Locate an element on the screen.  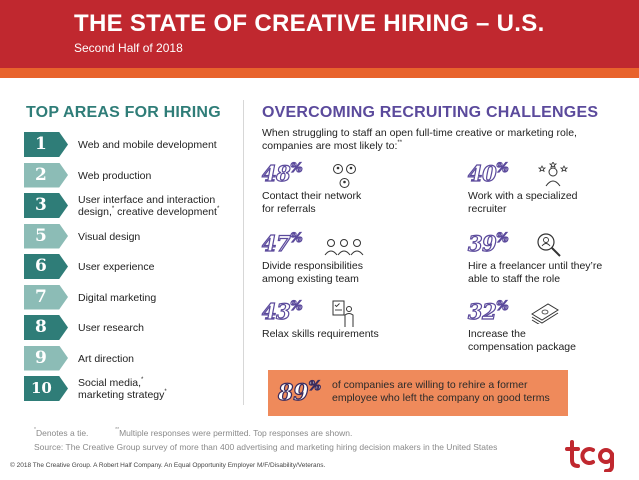
stat-label: Work with a specialized recruiter is located at coordinates (523, 202).